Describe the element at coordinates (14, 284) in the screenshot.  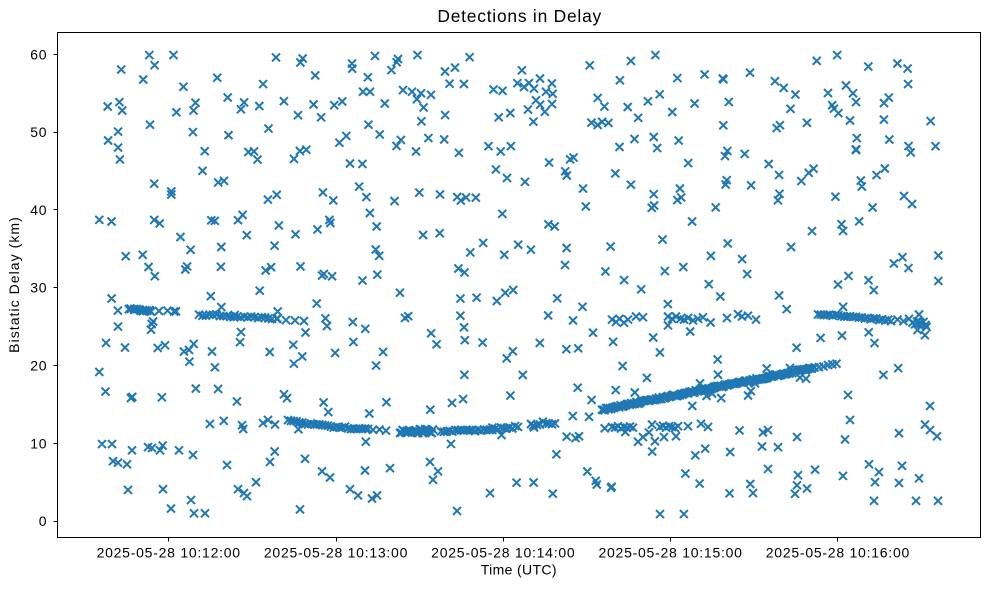
I see `svg-text: Bistatic Delay (km)` at that location.